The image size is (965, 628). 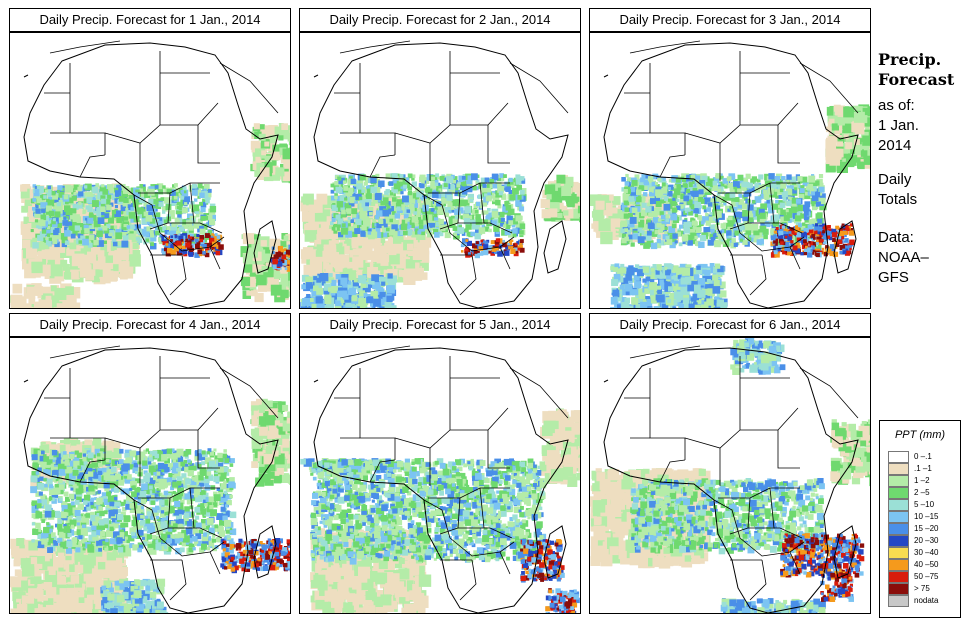 What do you see at coordinates (896, 105) in the screenshot?
I see `sidebar-asof: as of:` at bounding box center [896, 105].